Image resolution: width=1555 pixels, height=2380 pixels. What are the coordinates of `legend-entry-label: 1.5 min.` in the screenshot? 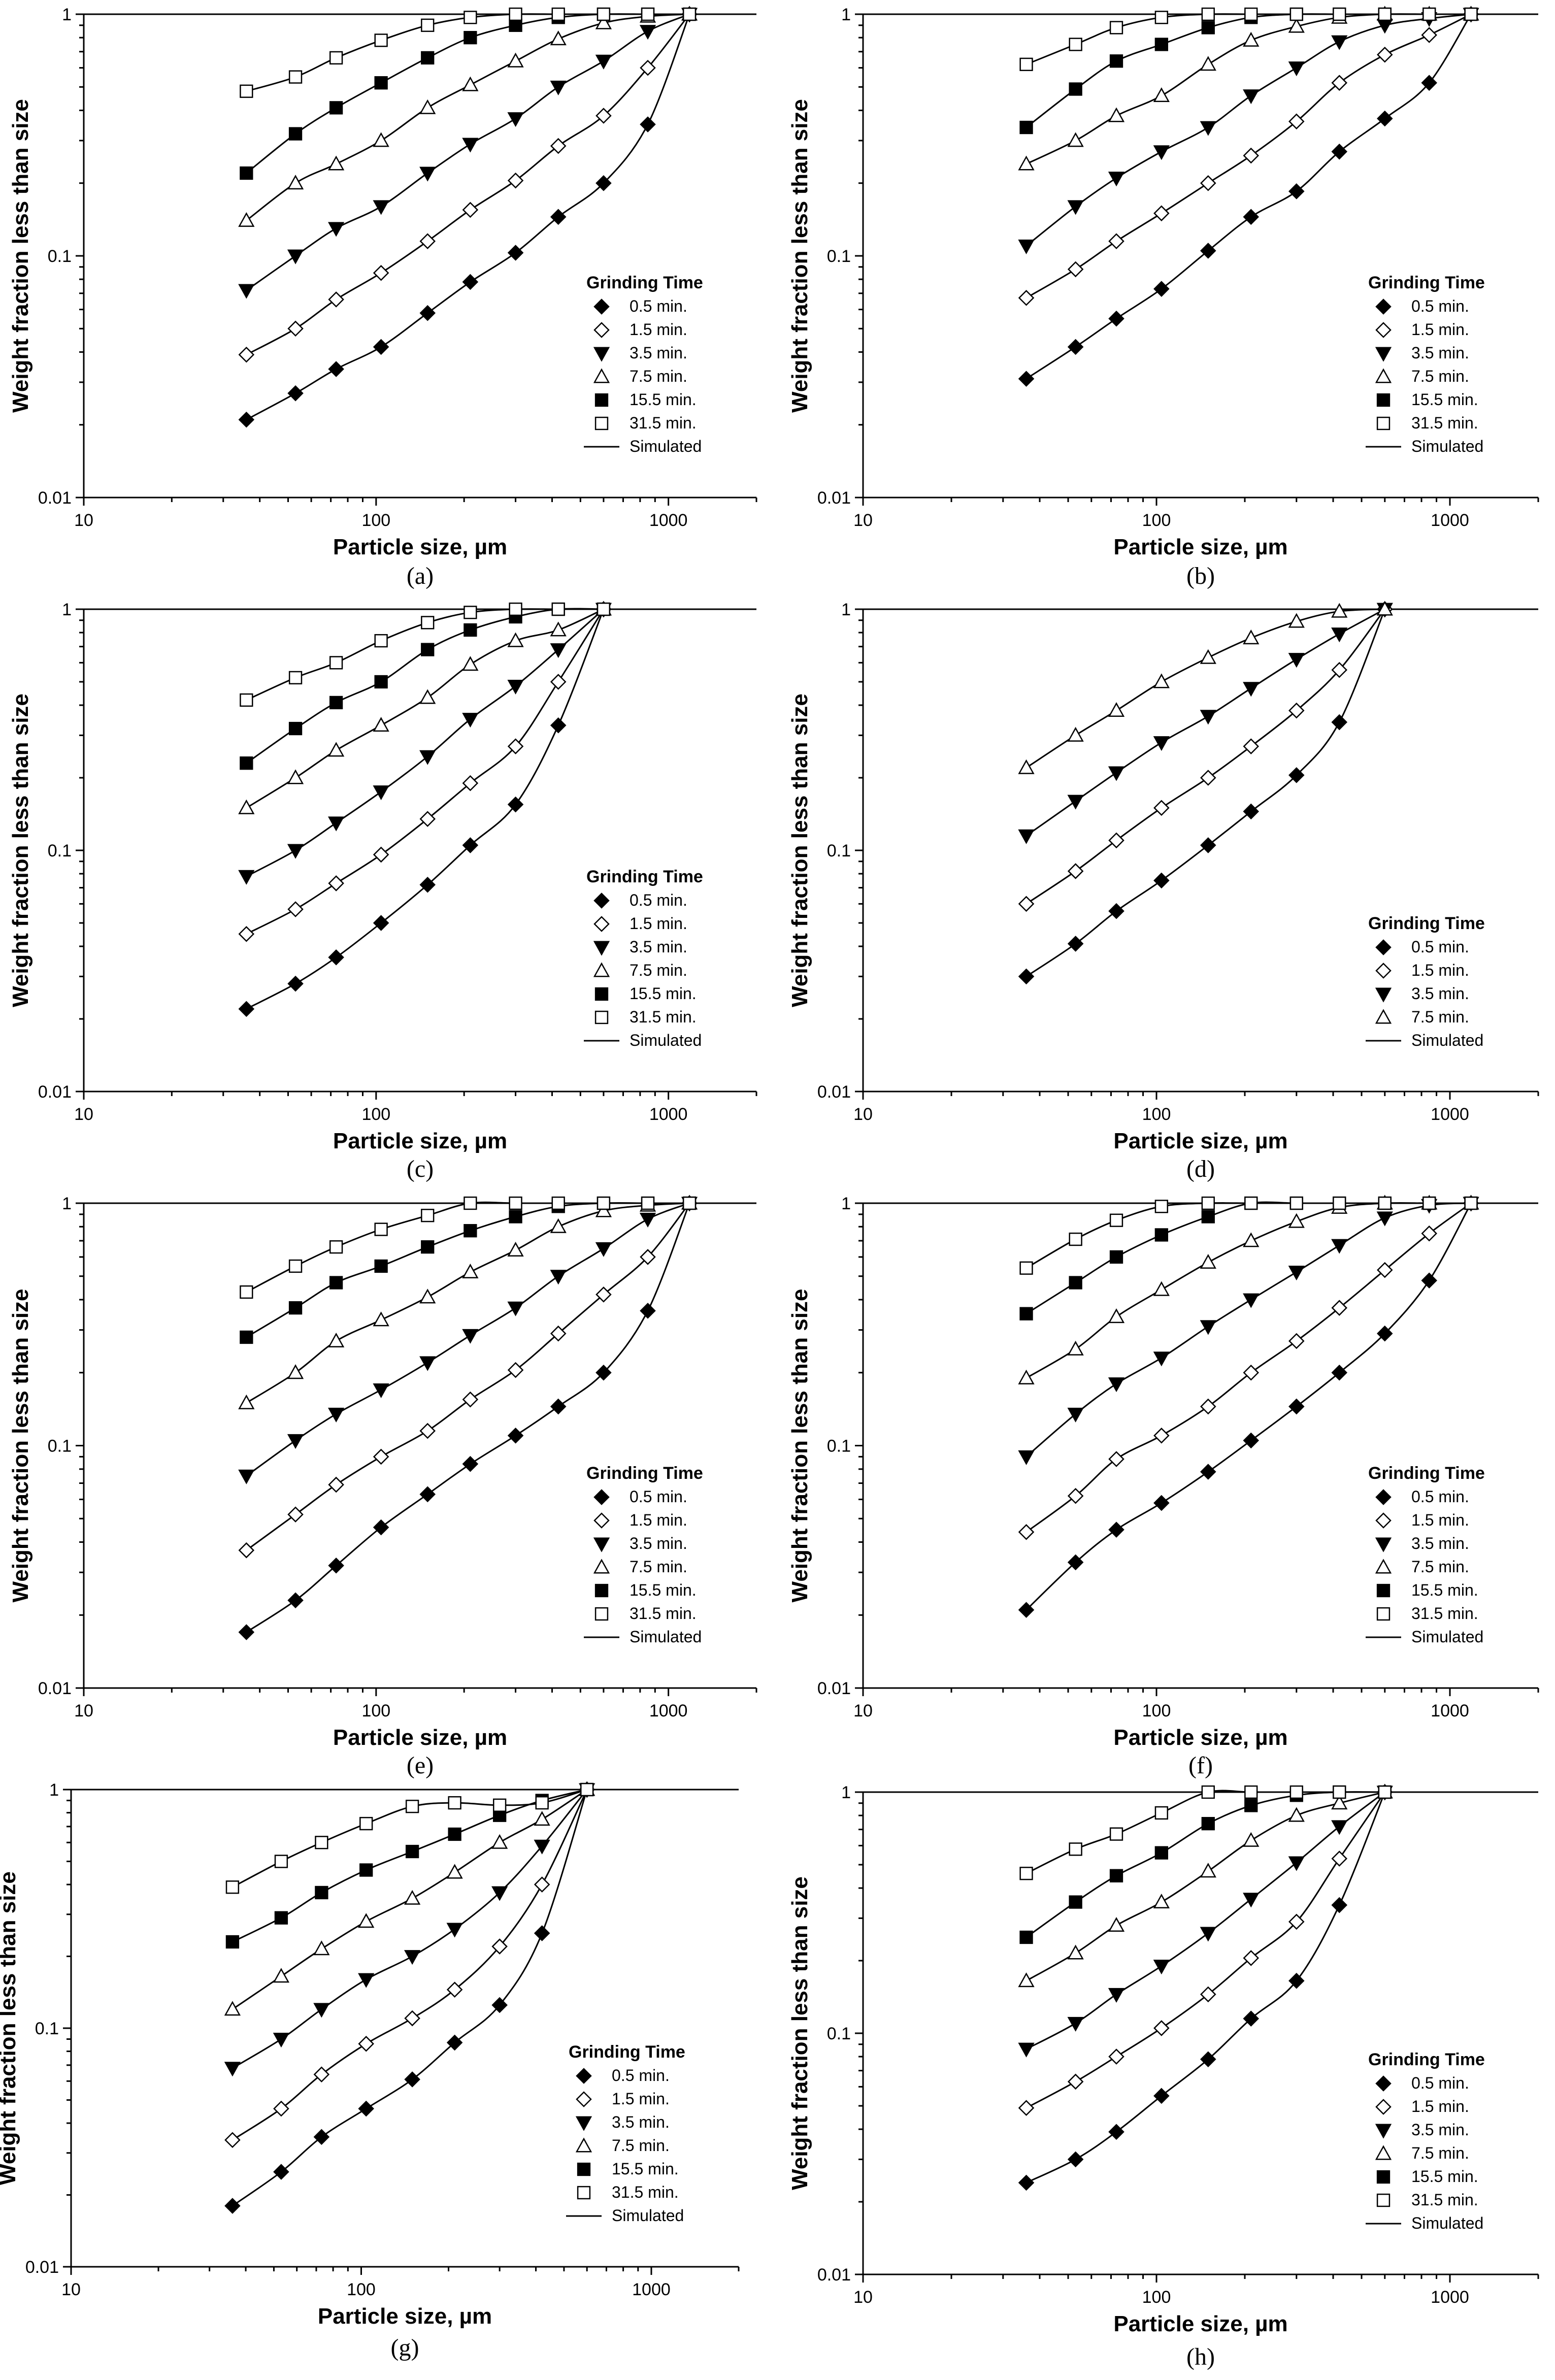 It's located at (658, 1520).